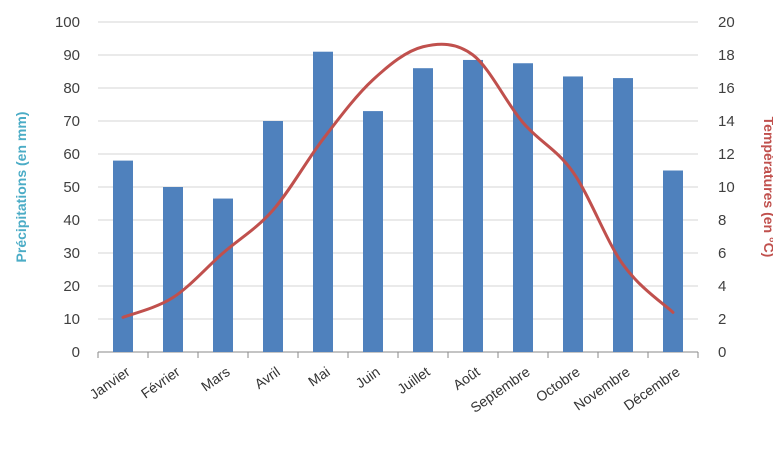  What do you see at coordinates (722, 220) in the screenshot?
I see `right-tick-label: 8` at bounding box center [722, 220].